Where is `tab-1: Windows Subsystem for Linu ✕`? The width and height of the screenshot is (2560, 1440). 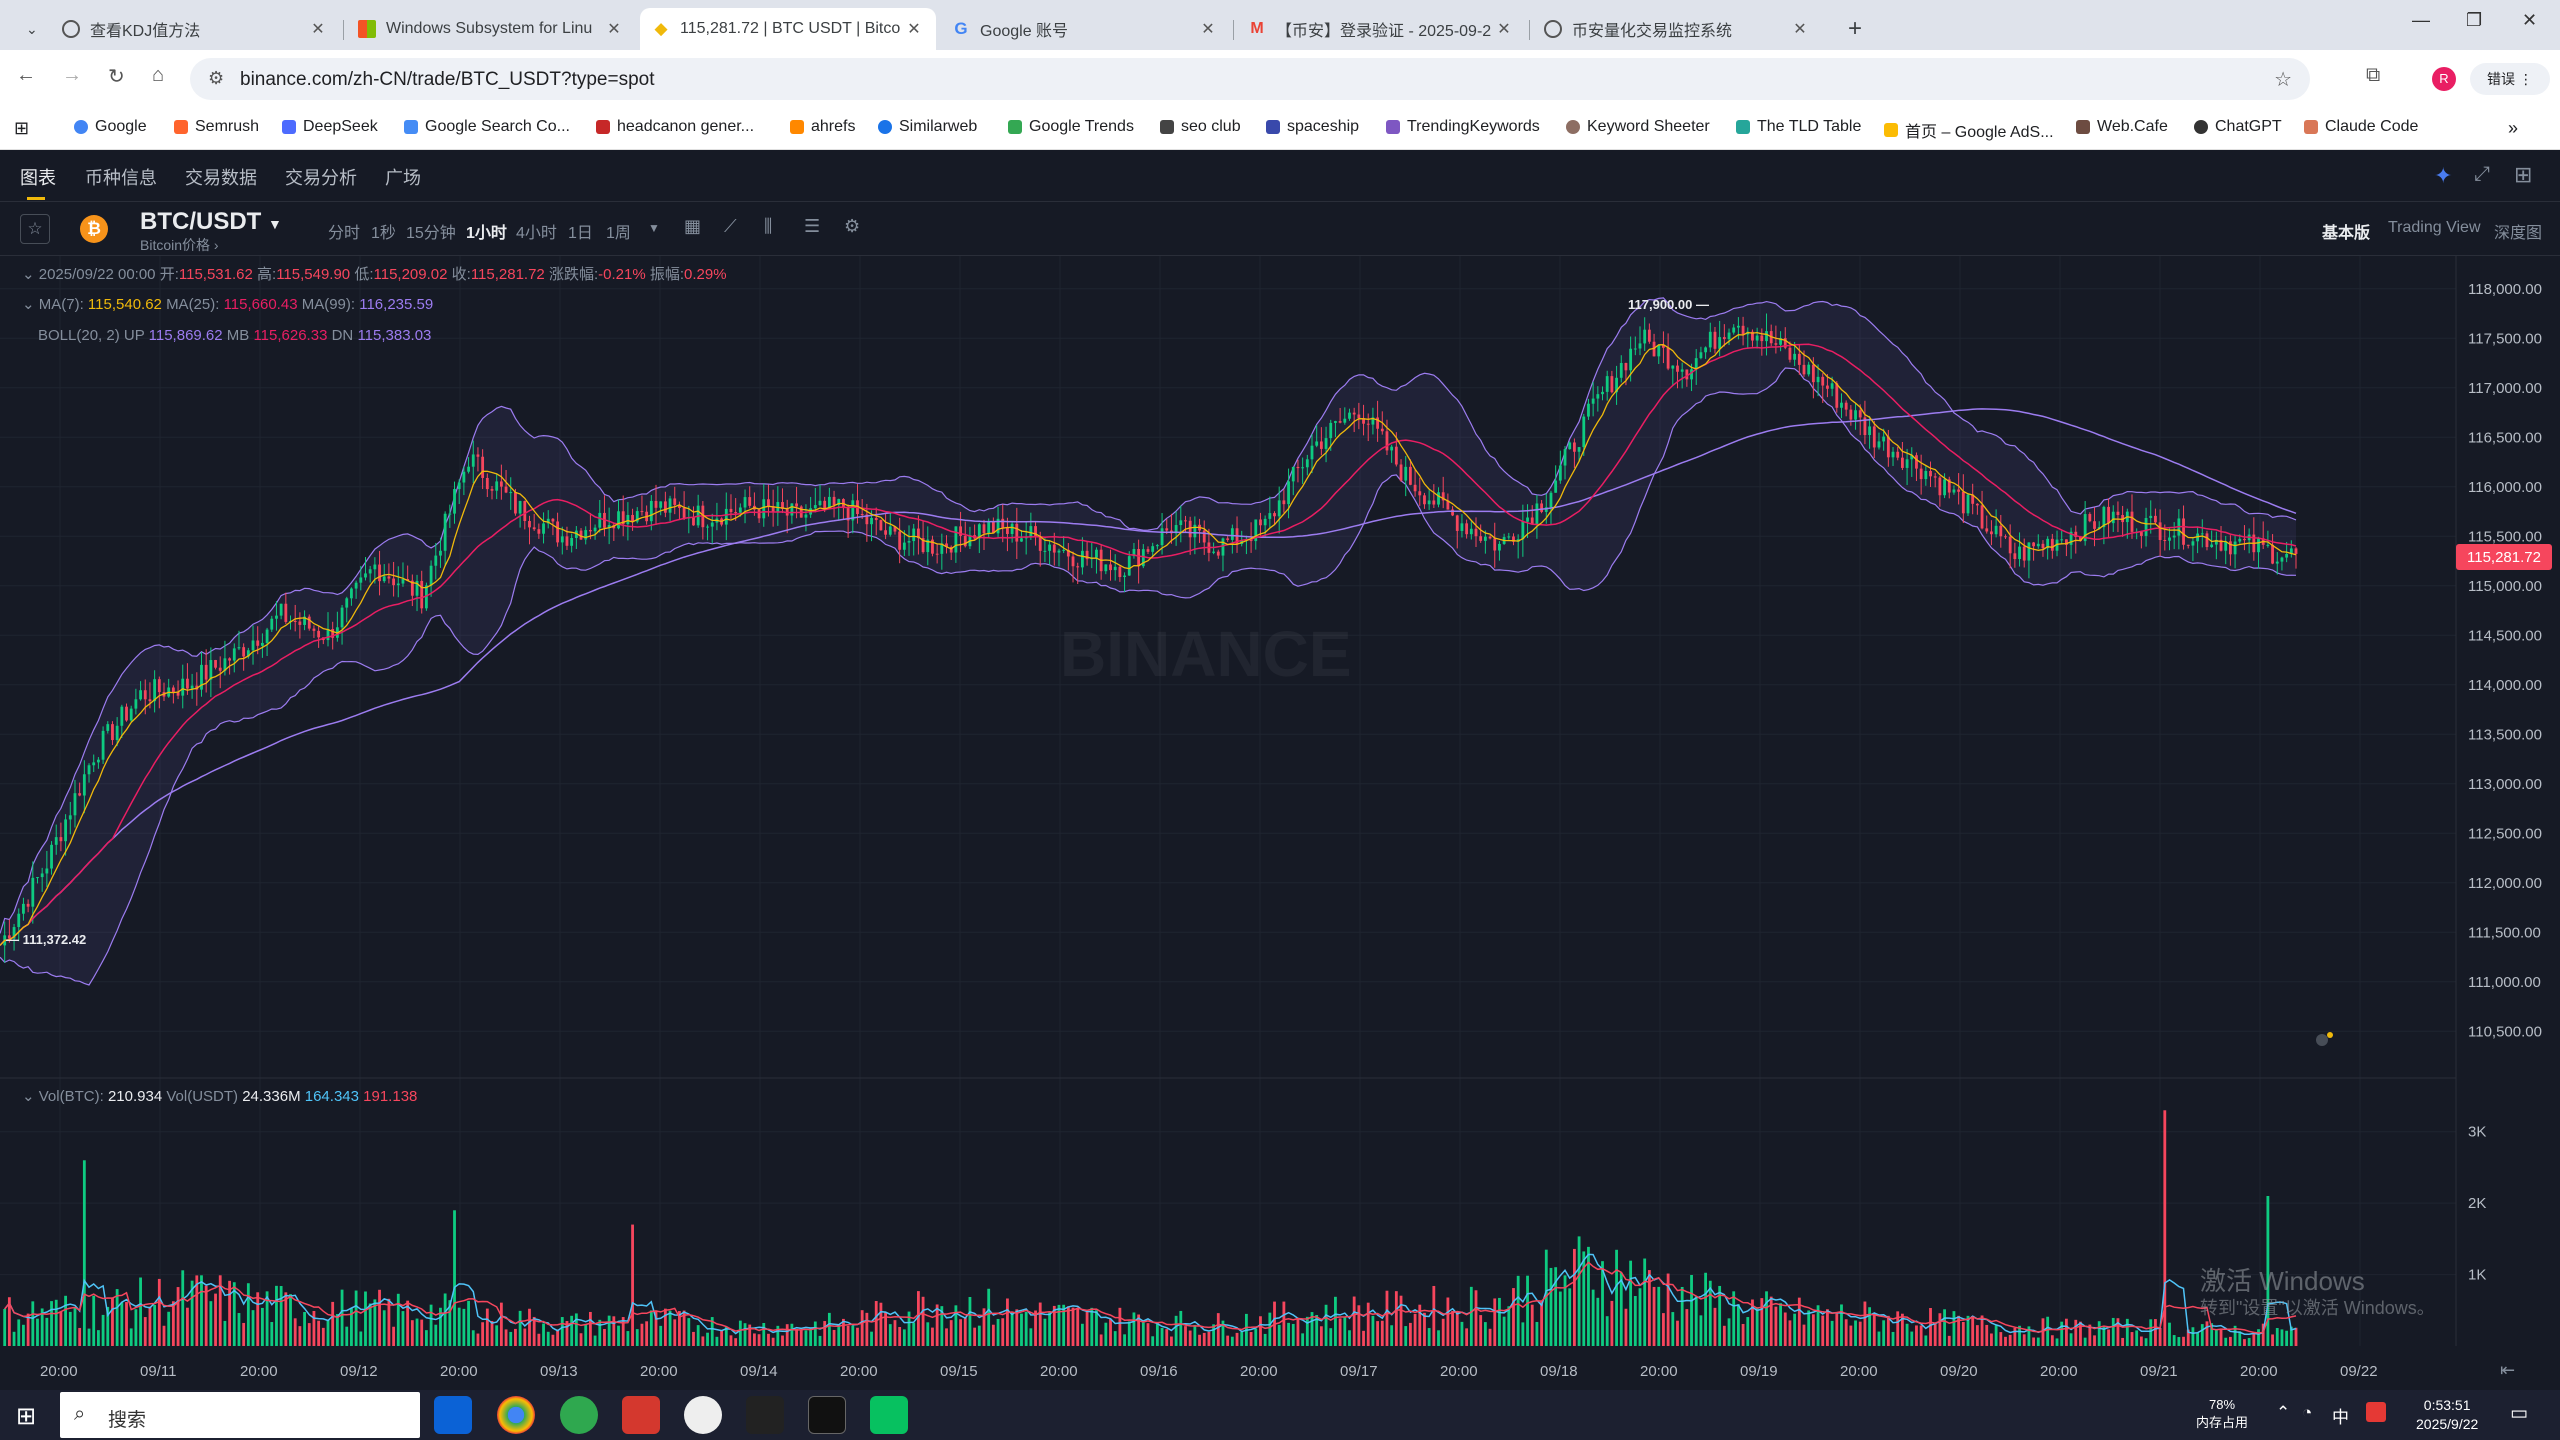
tab-1: Windows Subsystem for Linu ✕ is located at coordinates (491, 29).